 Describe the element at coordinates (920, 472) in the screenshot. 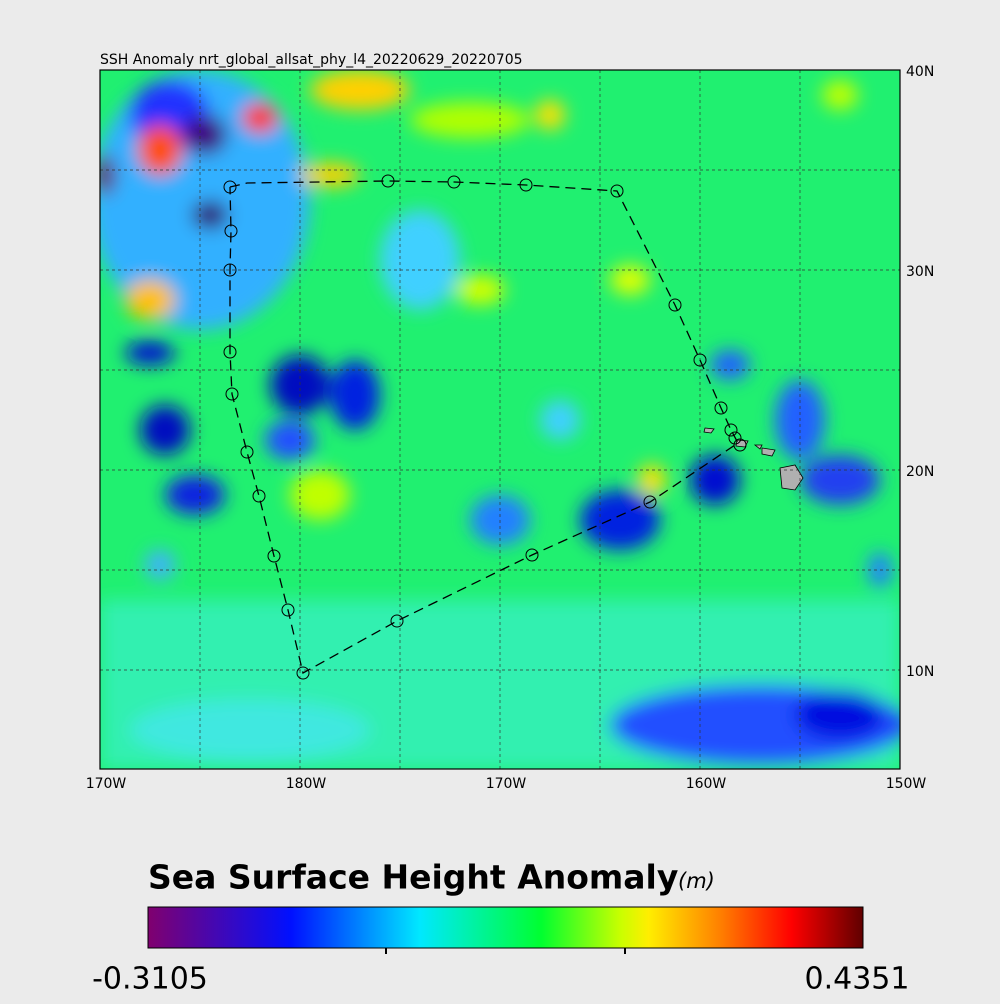

I see `y-axis-label: 20N` at that location.